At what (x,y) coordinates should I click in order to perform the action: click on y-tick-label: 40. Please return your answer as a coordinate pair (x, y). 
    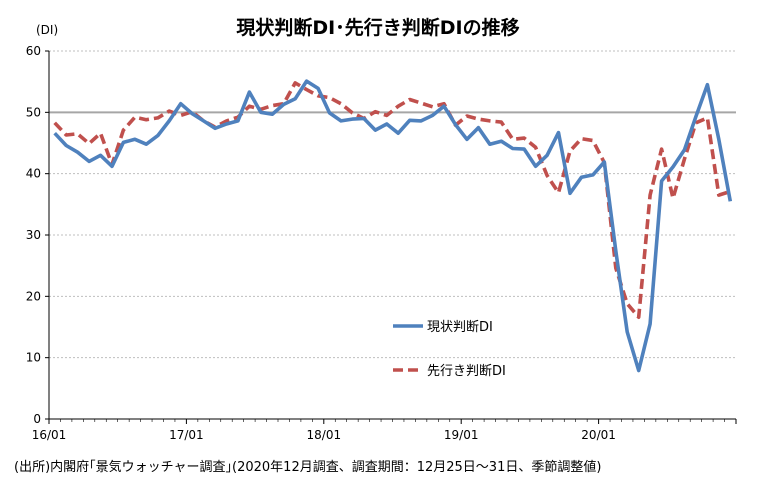
    Looking at the image, I should click on (33, 174).